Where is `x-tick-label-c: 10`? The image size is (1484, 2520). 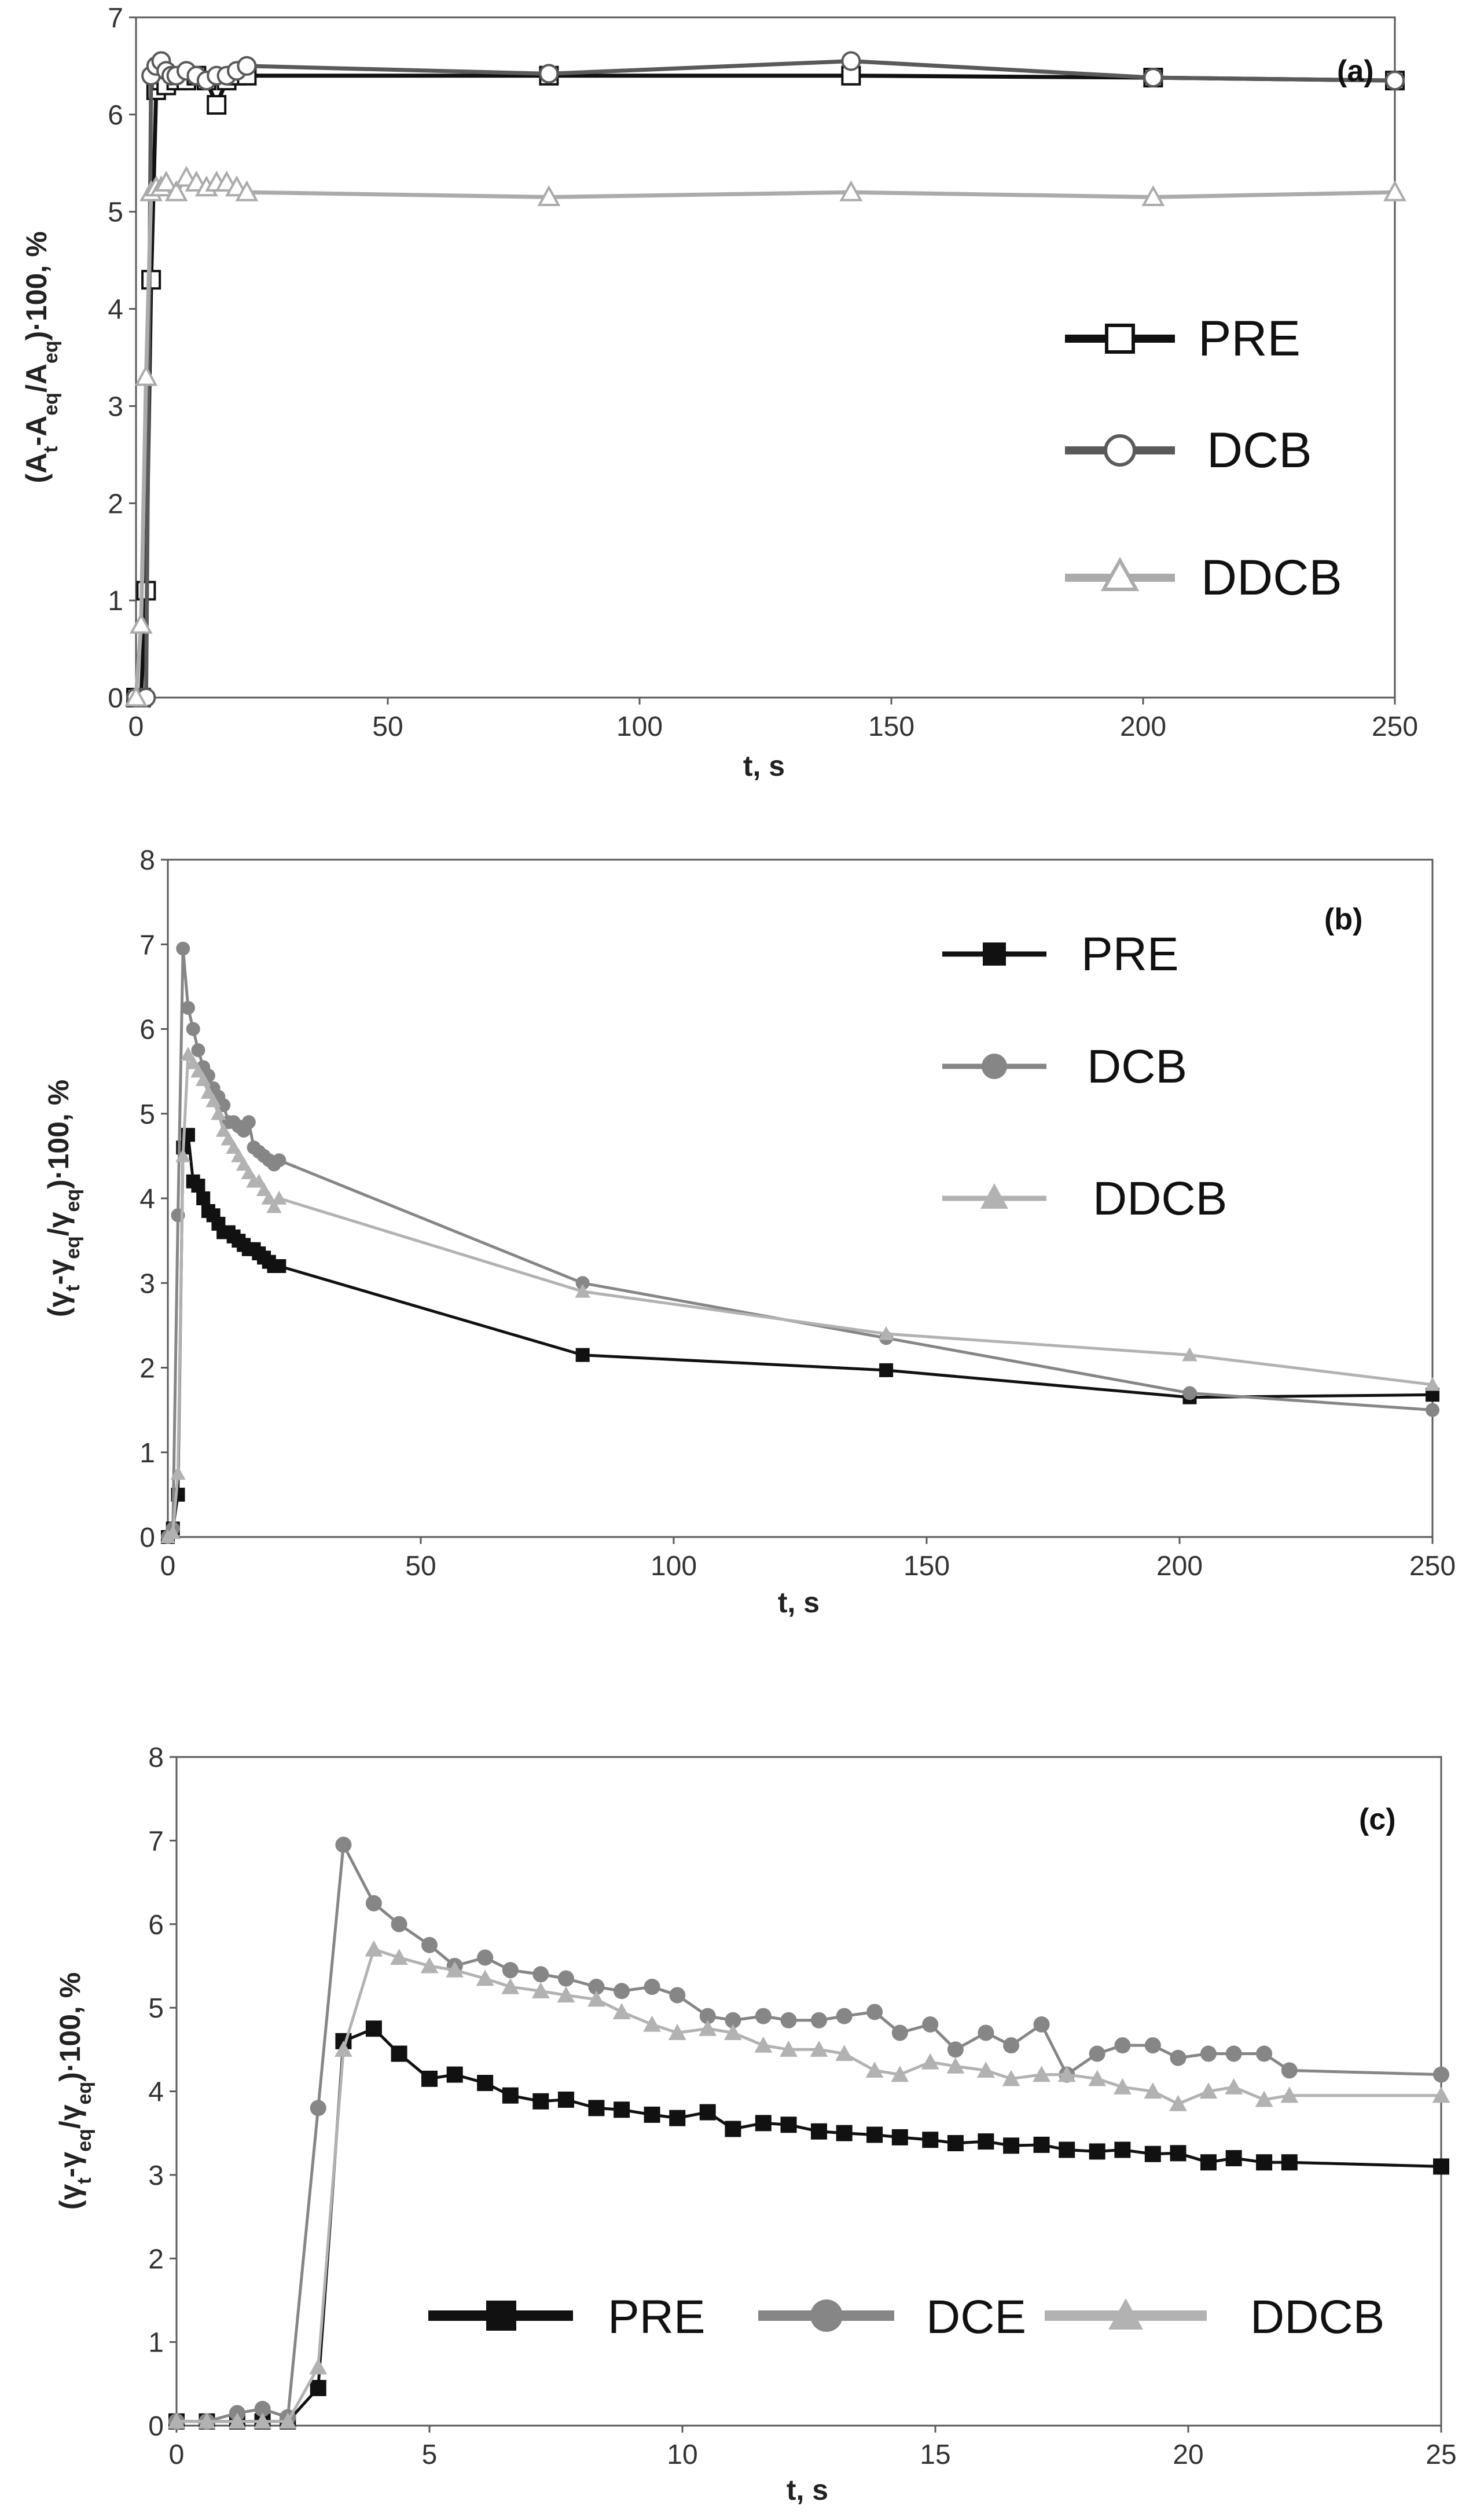
x-tick-label-c: 10 is located at coordinates (682, 2455).